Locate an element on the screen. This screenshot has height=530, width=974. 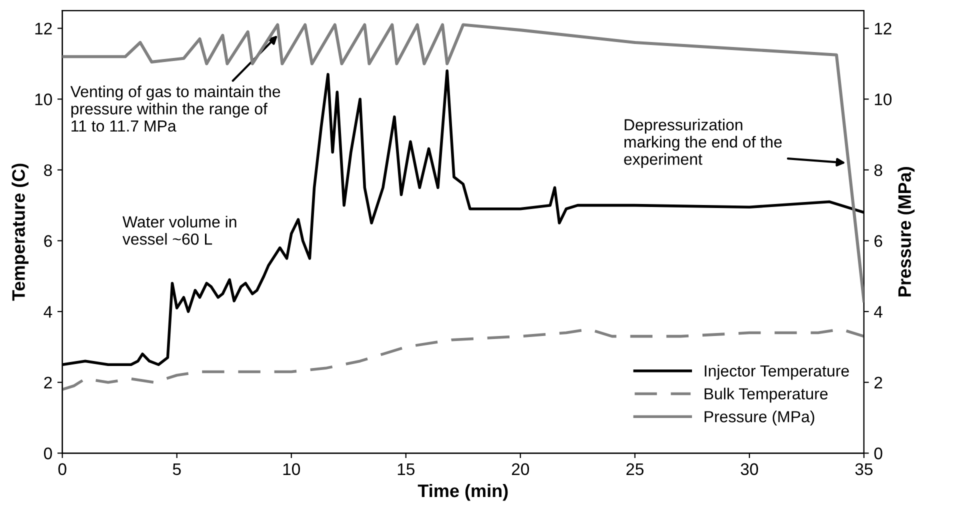
legend-label: Injector Temperature is located at coordinates (776, 372).